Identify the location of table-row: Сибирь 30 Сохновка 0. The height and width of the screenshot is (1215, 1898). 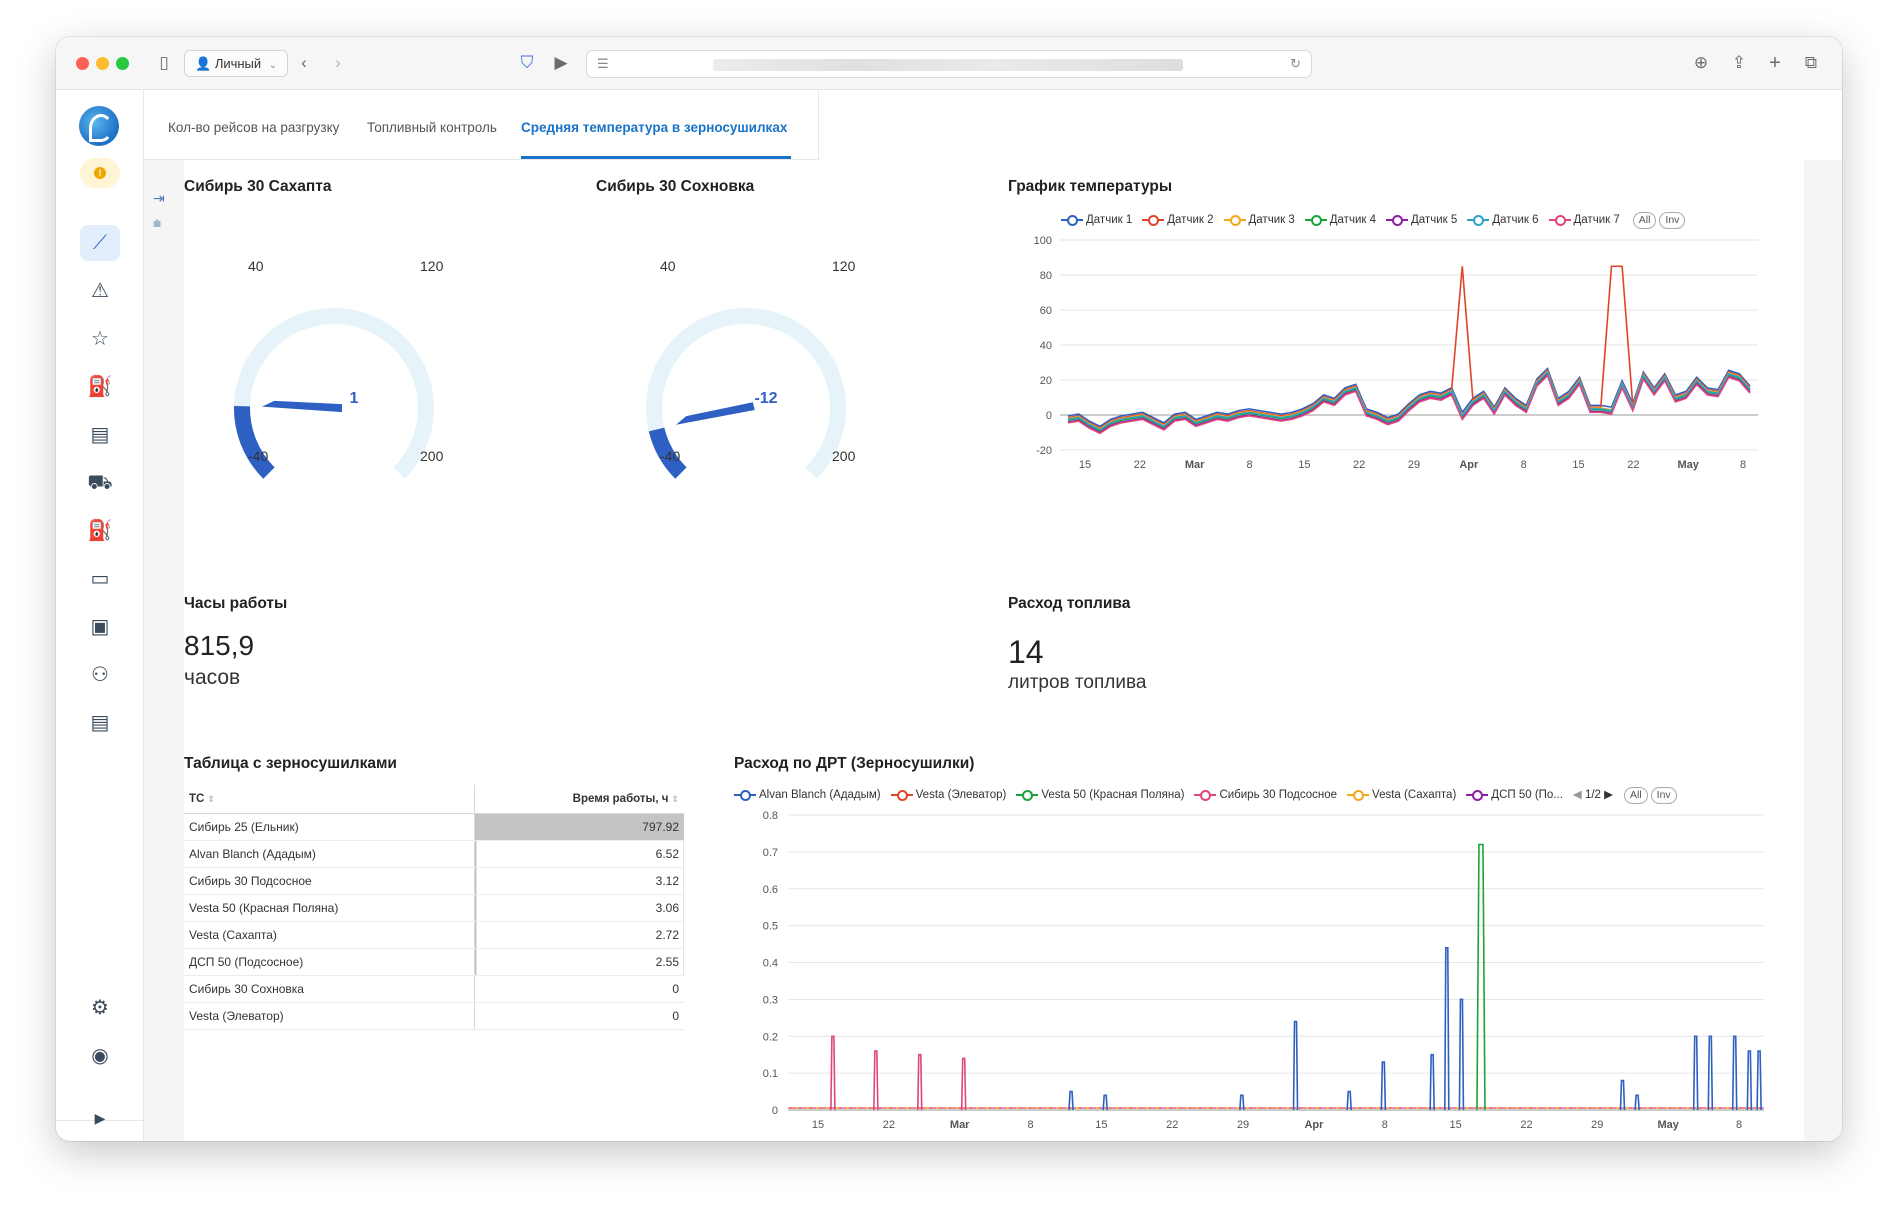
(434, 989).